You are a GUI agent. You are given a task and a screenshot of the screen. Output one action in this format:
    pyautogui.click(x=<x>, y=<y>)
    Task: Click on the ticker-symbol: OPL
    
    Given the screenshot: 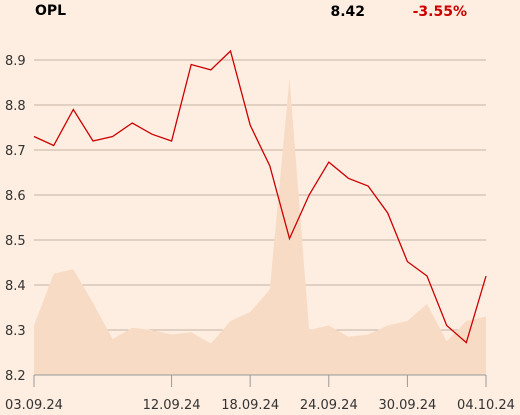 What is the action you would take?
    pyautogui.click(x=50, y=11)
    